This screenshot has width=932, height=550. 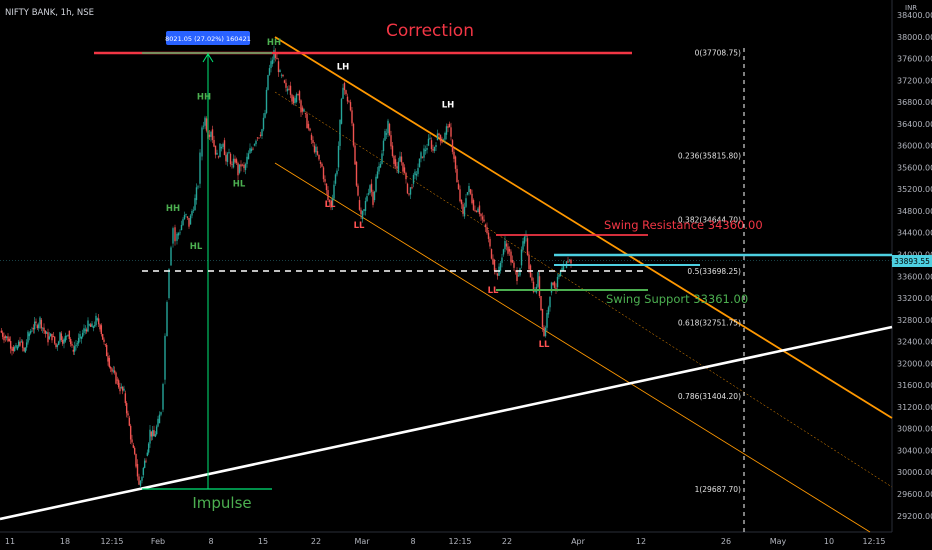 What do you see at coordinates (459, 541) in the screenshot?
I see `time-tick-label: 12:15` at bounding box center [459, 541].